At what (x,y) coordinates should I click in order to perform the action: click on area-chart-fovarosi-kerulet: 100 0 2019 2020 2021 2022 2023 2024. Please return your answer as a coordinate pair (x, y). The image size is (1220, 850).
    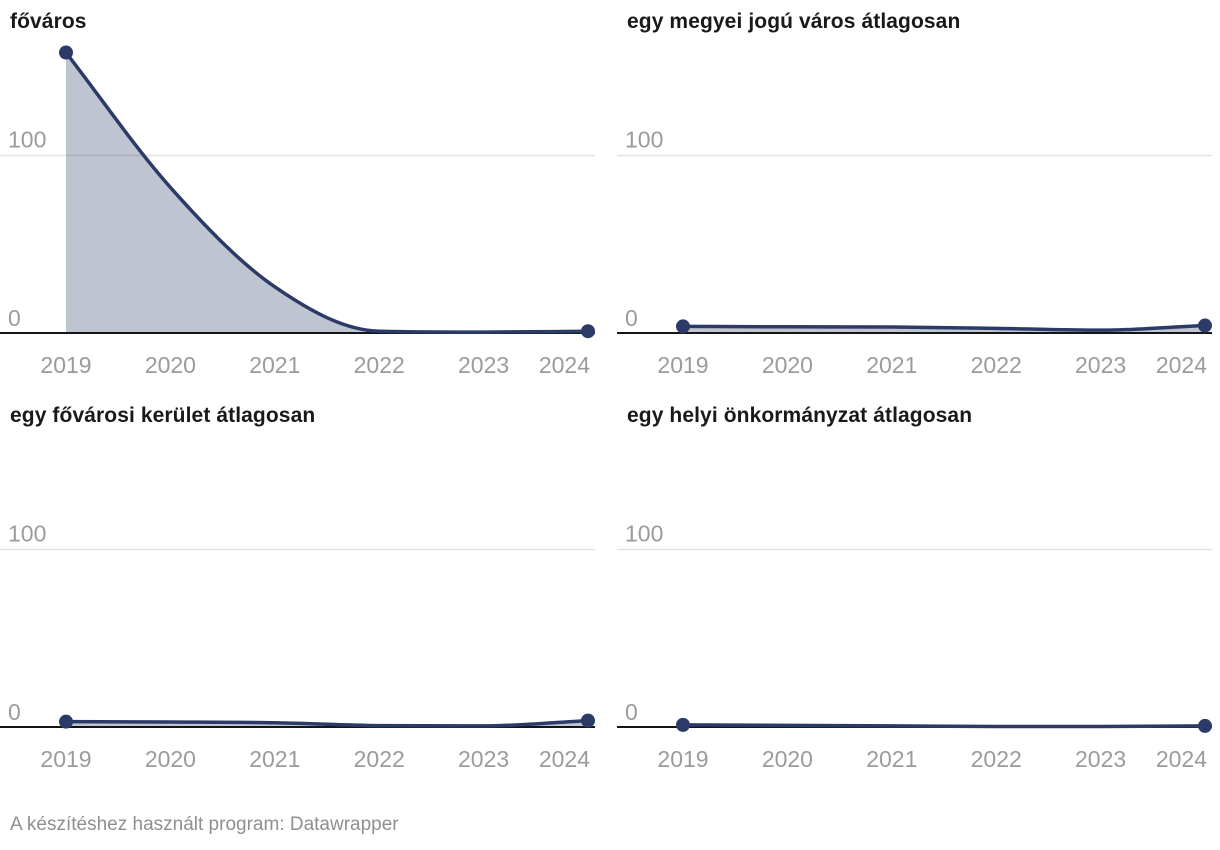
    Looking at the image, I should click on (297, 646).